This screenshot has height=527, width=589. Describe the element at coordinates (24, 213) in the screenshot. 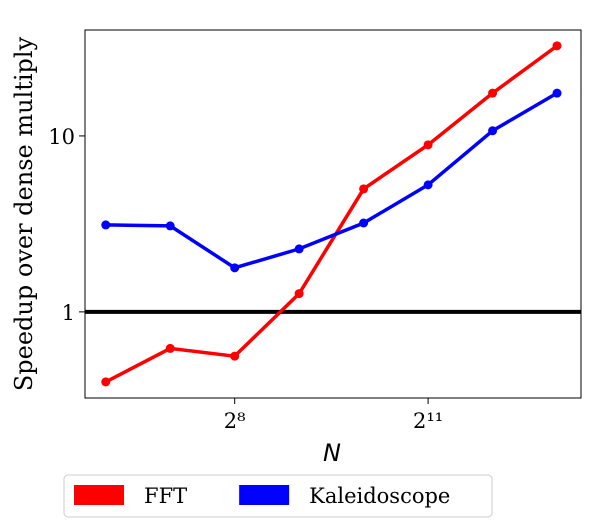

I see `y-axis-label: Speedup over dense multiply` at that location.